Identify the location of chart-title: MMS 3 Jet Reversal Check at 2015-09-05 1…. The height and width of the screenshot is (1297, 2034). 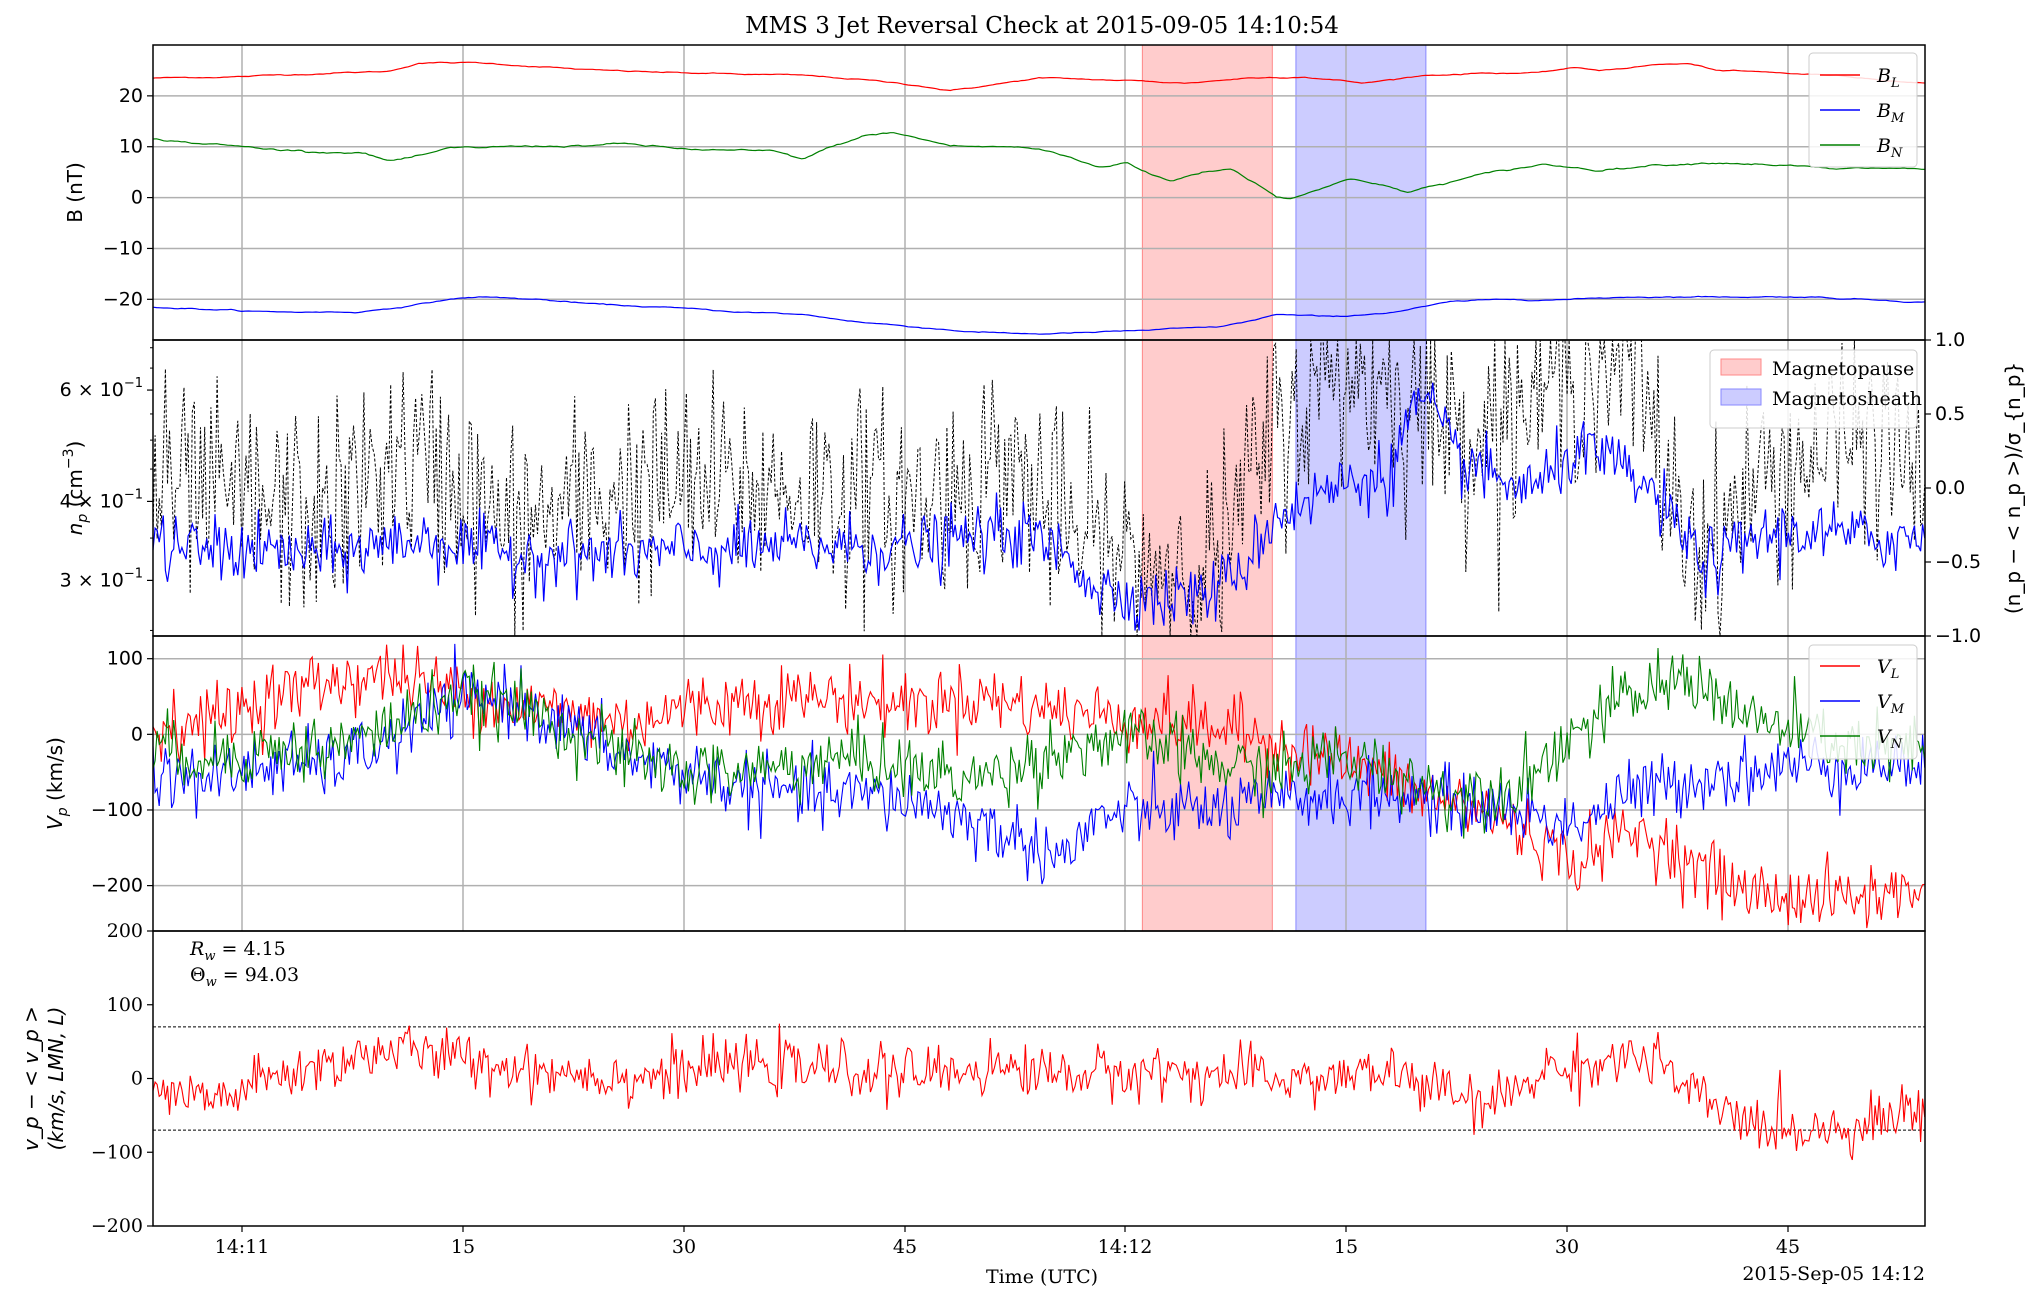
(1042, 26).